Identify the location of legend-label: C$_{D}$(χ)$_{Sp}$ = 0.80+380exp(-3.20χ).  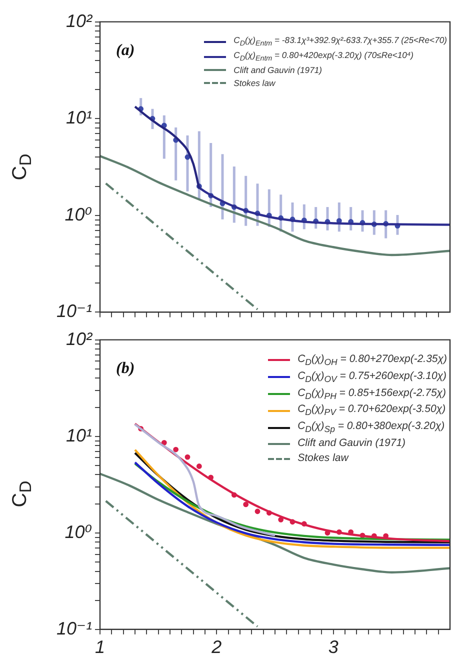
(371, 427).